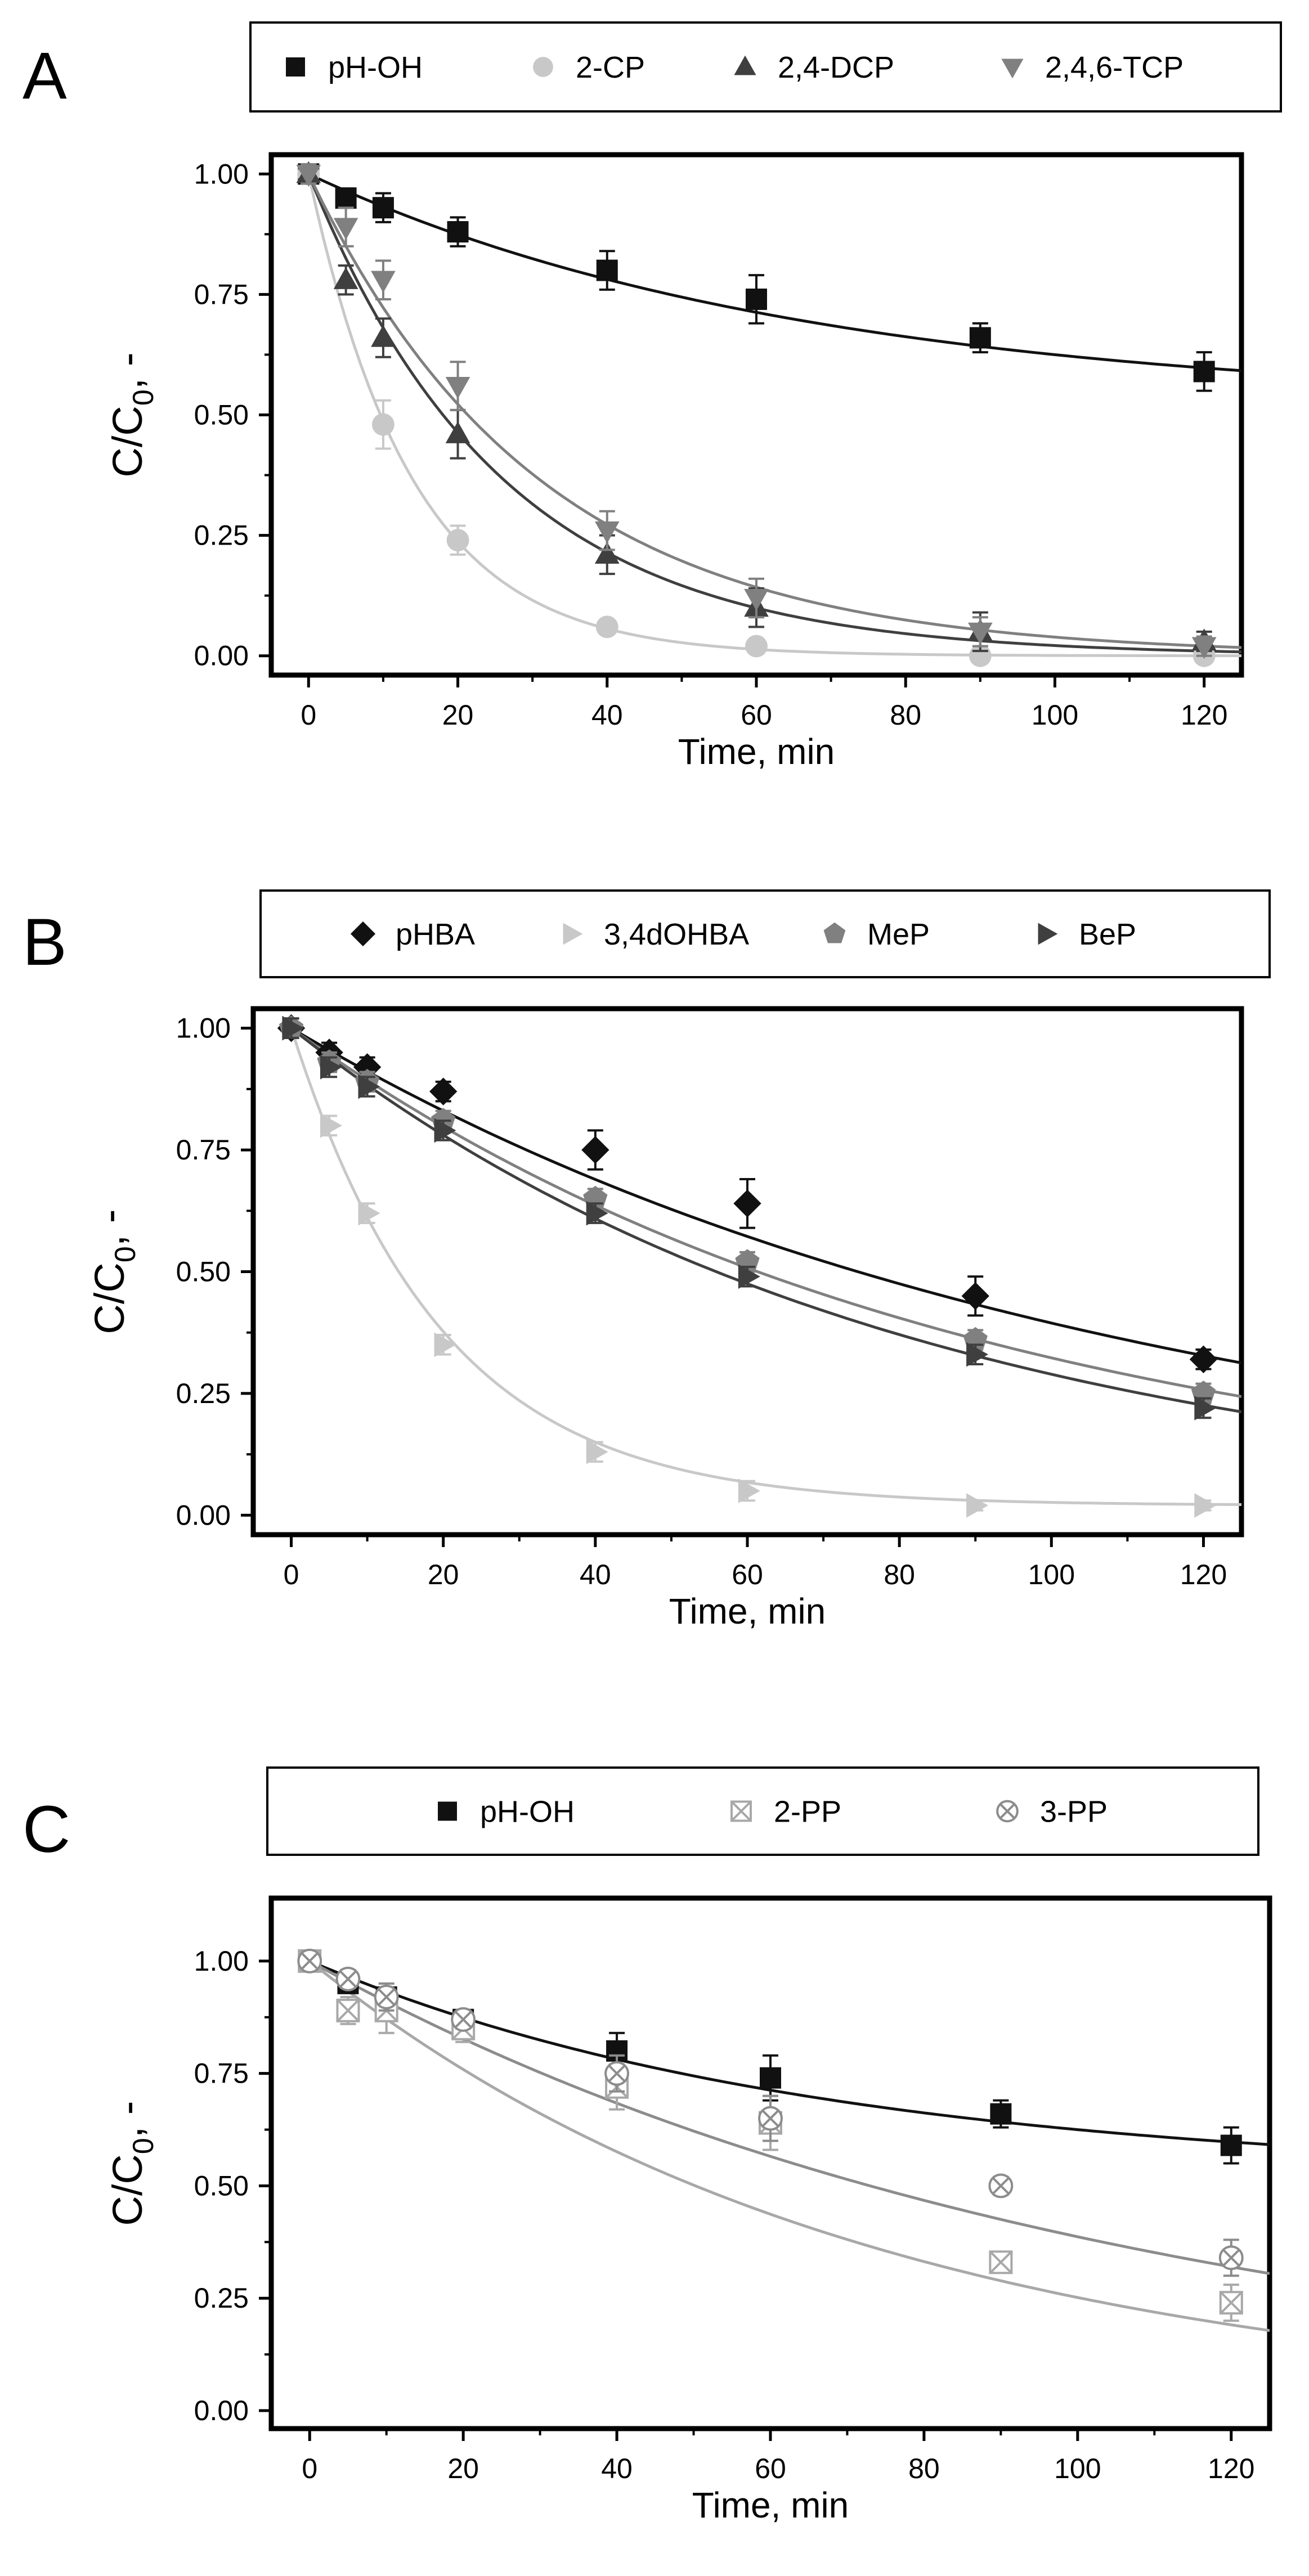 This screenshot has height=2576, width=1309. I want to click on panel-label: B, so click(45, 942).